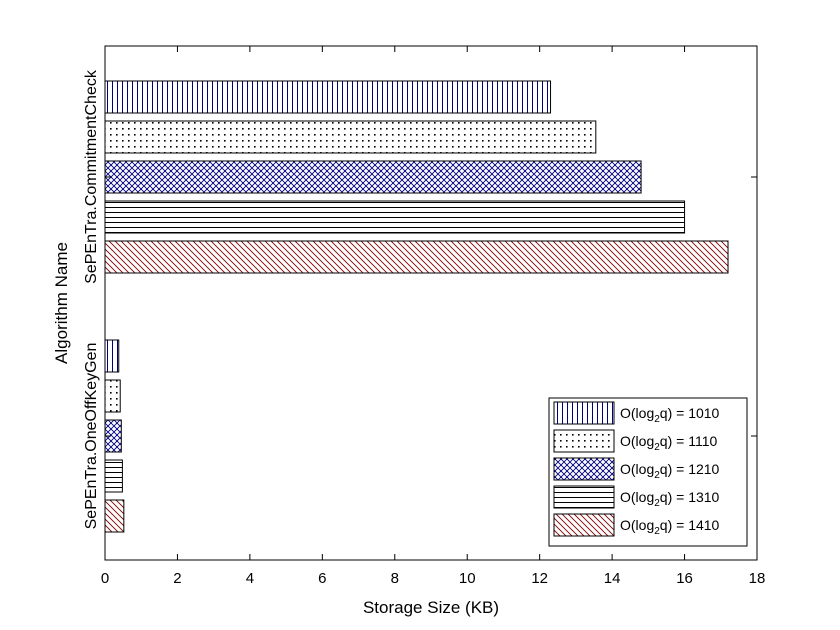  Describe the element at coordinates (91, 436) in the screenshot. I see `category-label-oneoffkeygen: SePEnTra.OneOffKeyGen` at that location.